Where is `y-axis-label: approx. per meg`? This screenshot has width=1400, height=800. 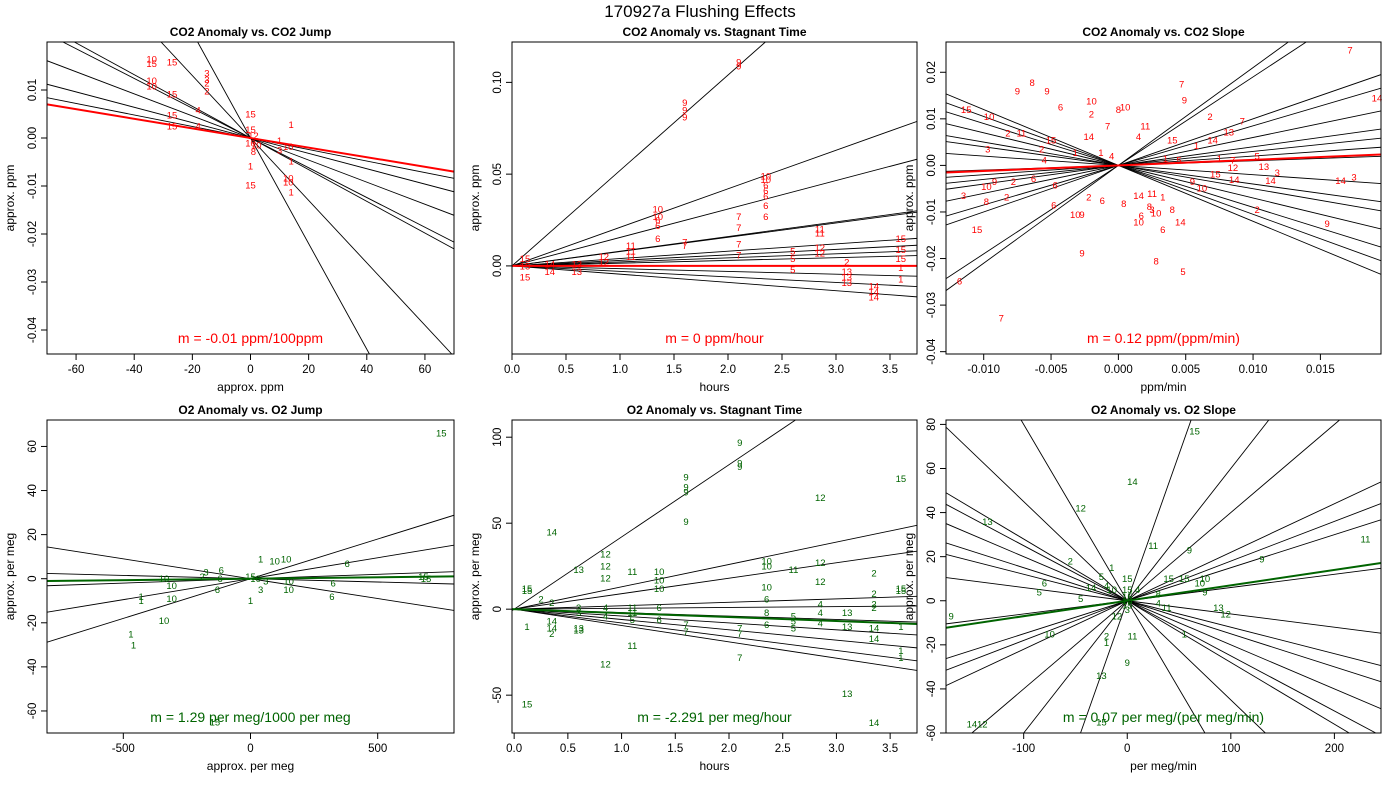
y-axis-label: approx. per meg is located at coordinates (10, 576).